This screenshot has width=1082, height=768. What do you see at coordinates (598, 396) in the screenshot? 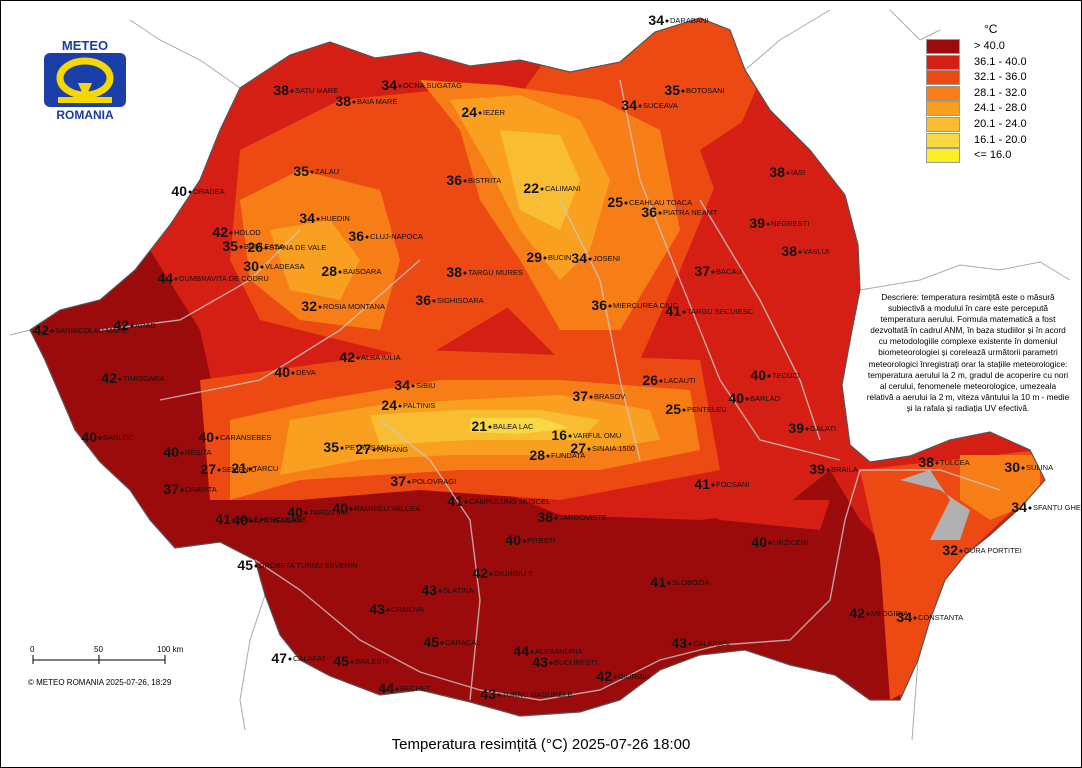
I see `station: 37 BRASOV` at bounding box center [598, 396].